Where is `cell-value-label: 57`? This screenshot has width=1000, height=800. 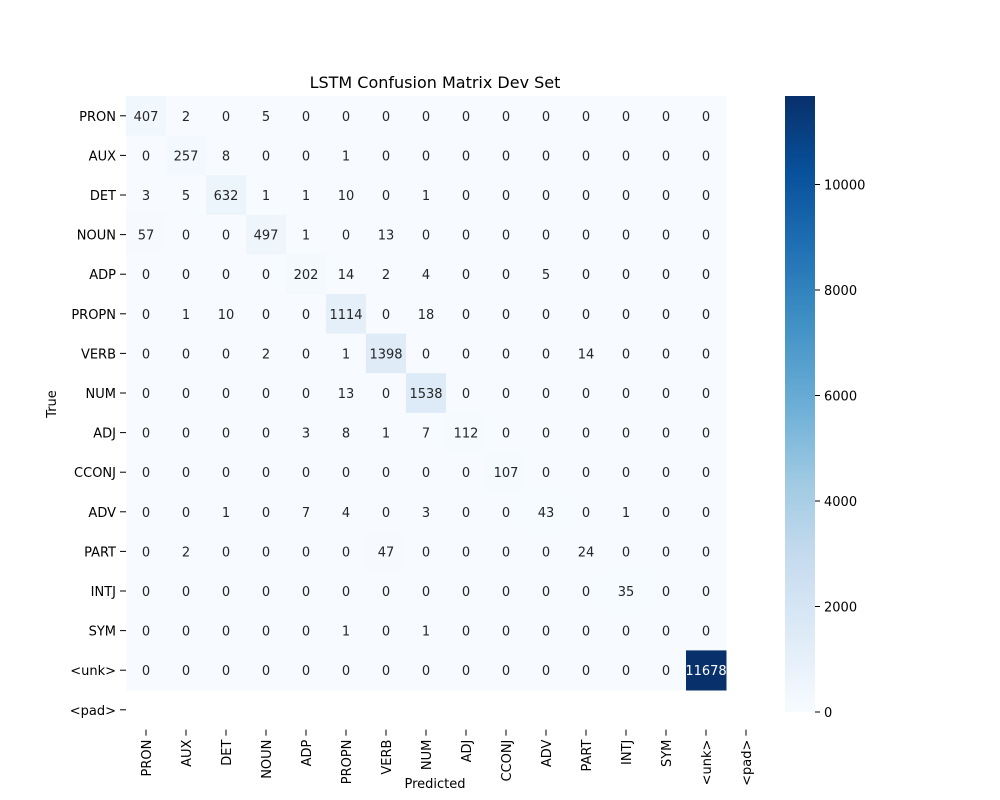
cell-value-label: 57 is located at coordinates (146, 236).